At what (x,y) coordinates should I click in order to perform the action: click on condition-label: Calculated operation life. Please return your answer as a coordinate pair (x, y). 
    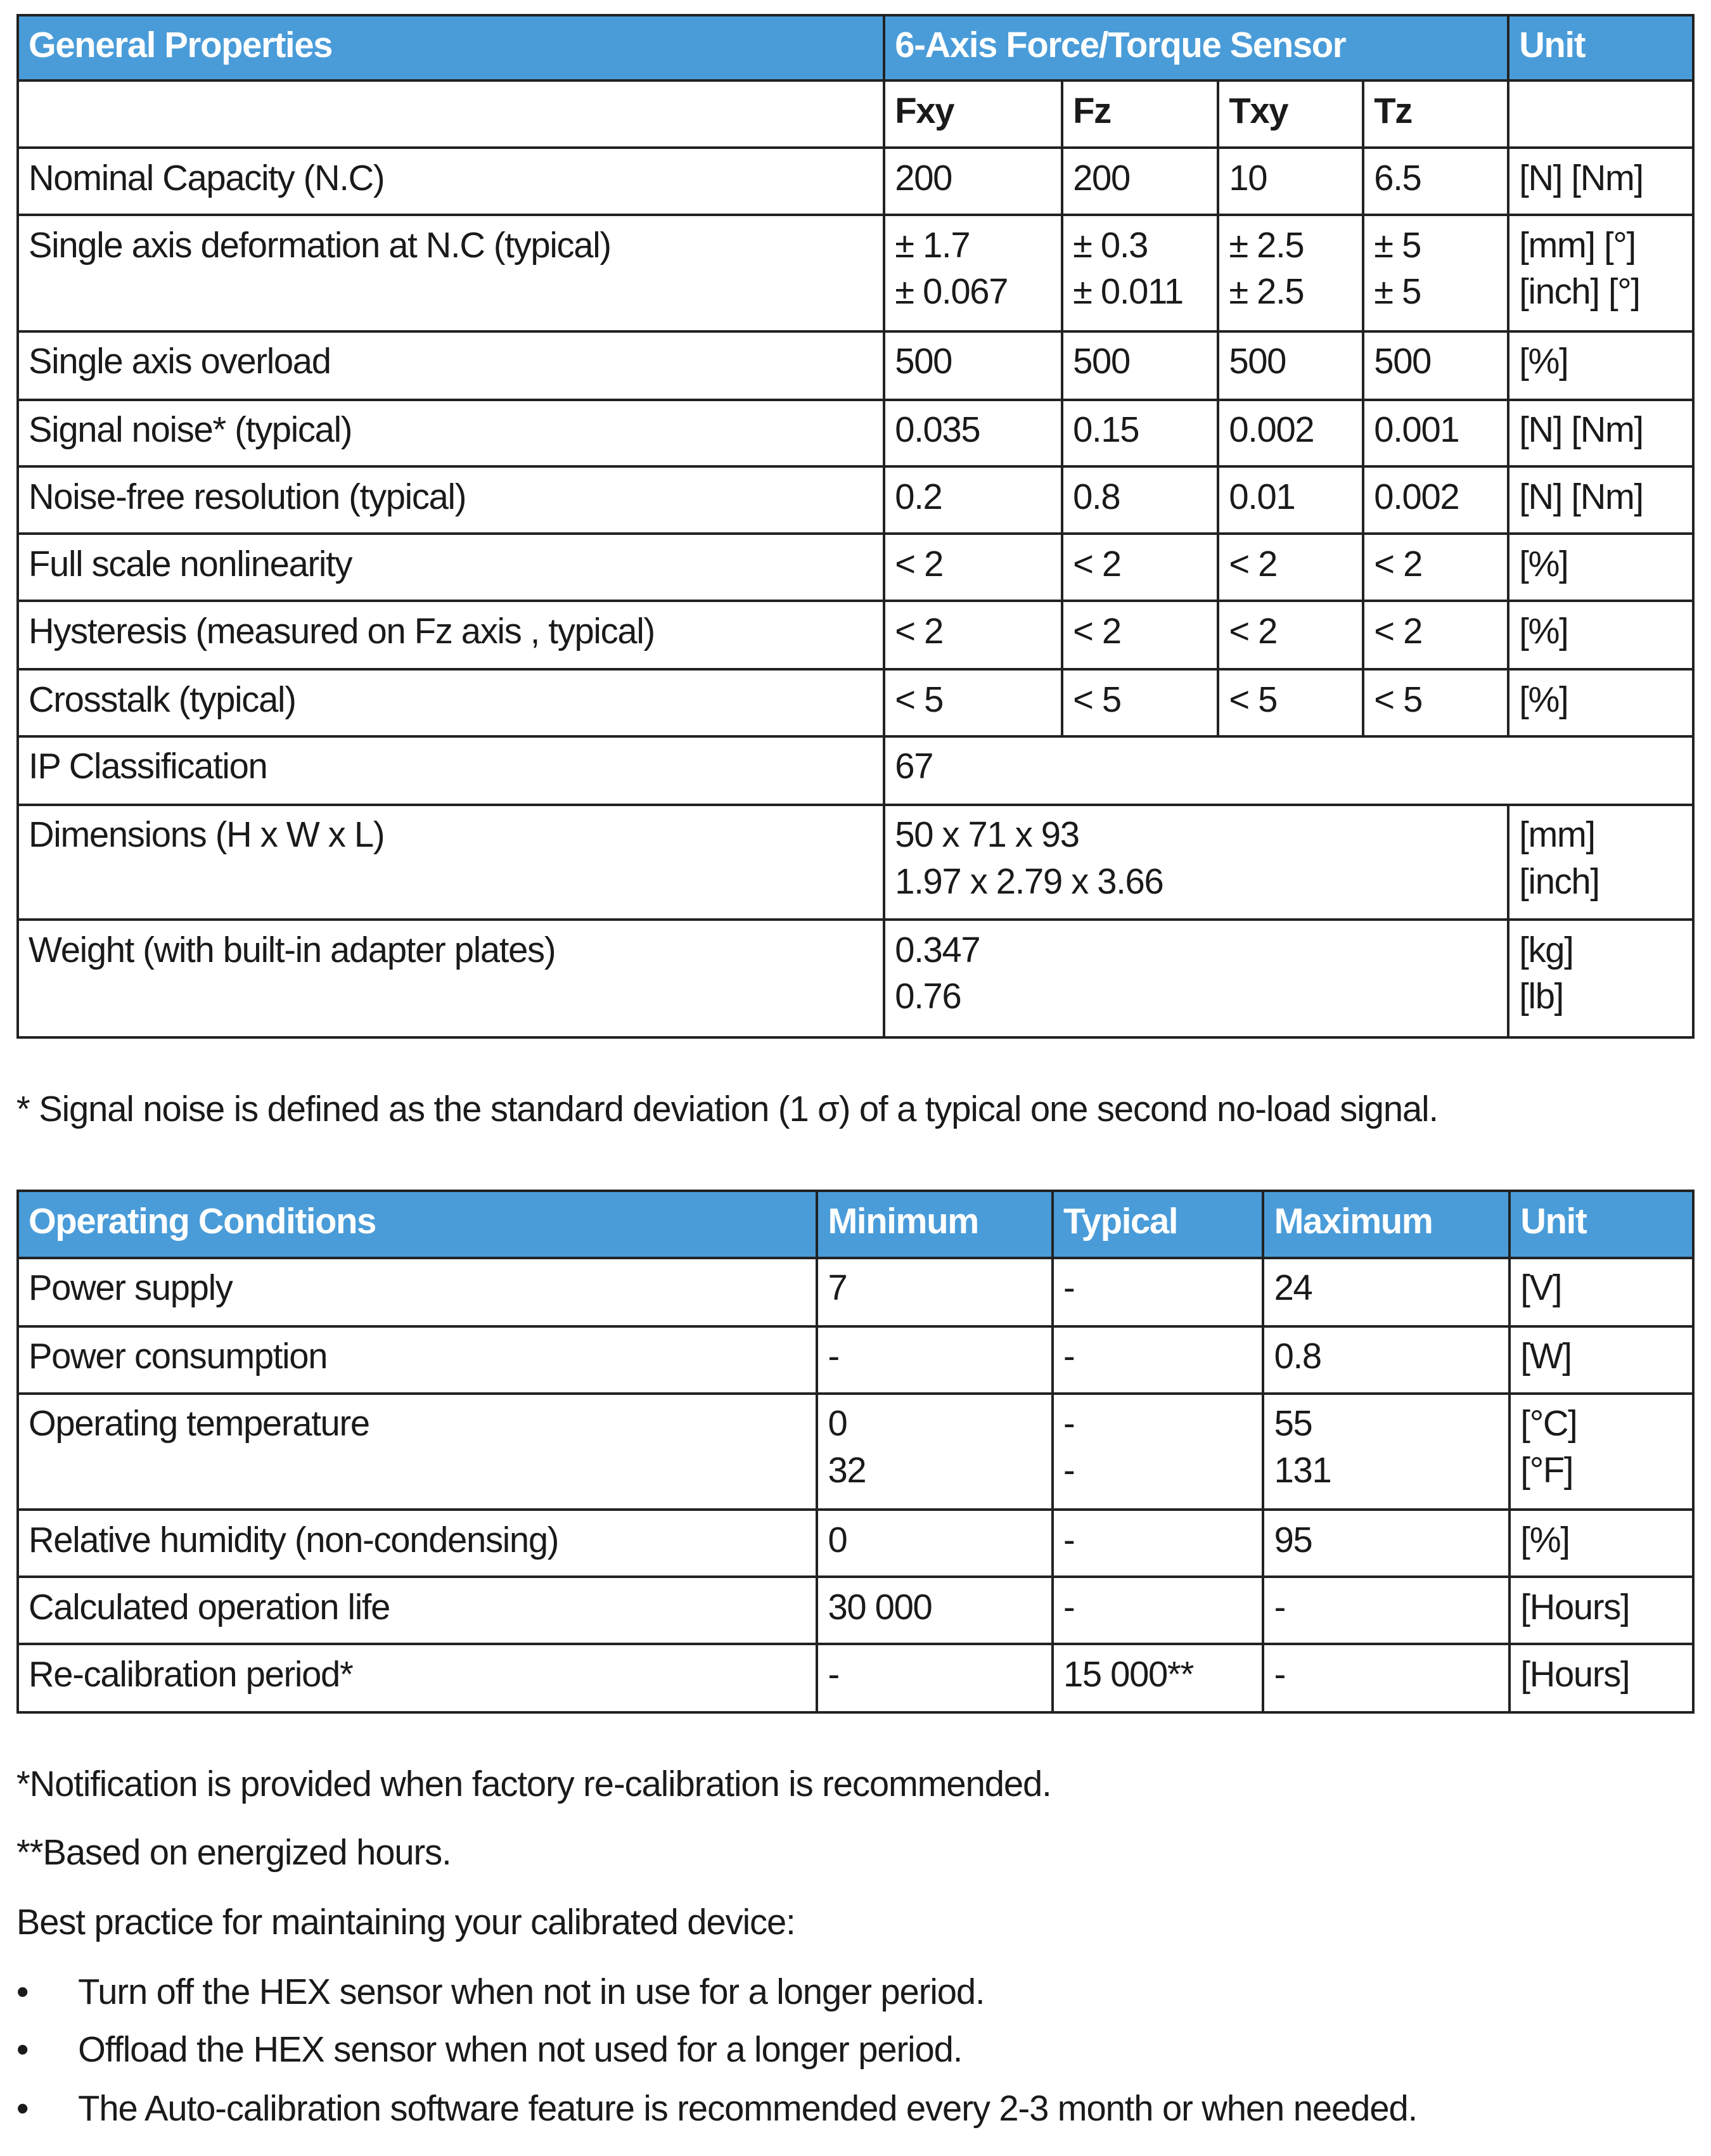
    Looking at the image, I should click on (417, 1610).